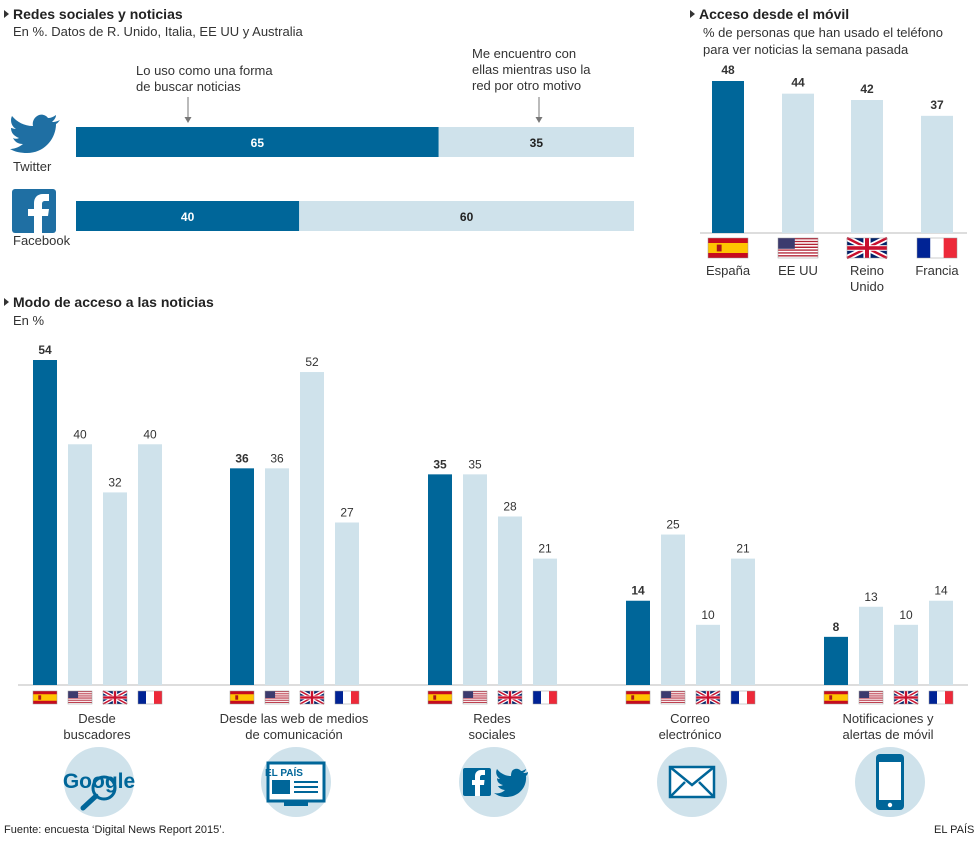 Image resolution: width=980 pixels, height=844 pixels. Describe the element at coordinates (673, 525) in the screenshot. I see `modes-bar-value: 25` at that location.